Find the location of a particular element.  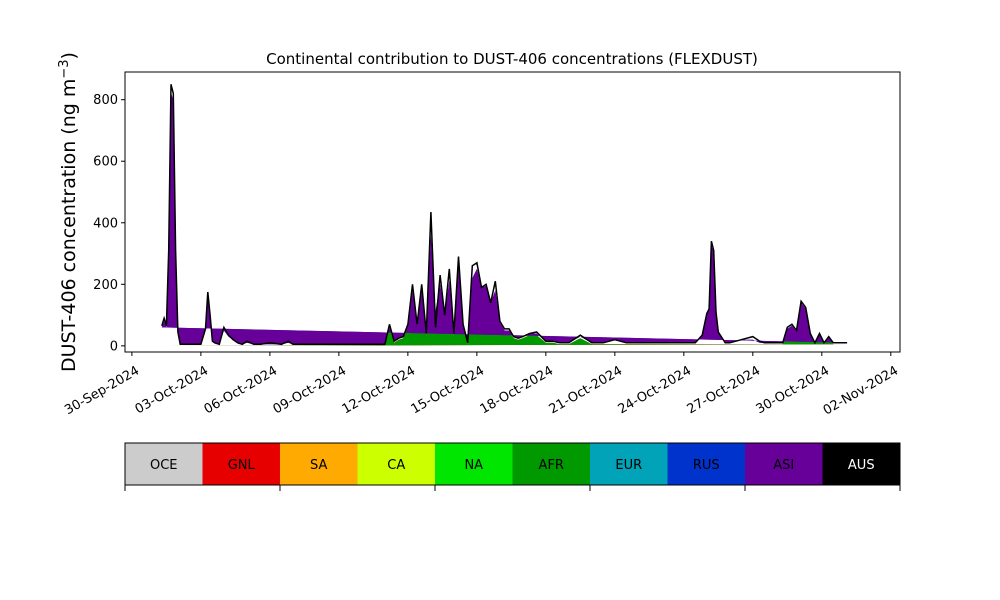

y-tick-label: 200 is located at coordinates (105, 285).